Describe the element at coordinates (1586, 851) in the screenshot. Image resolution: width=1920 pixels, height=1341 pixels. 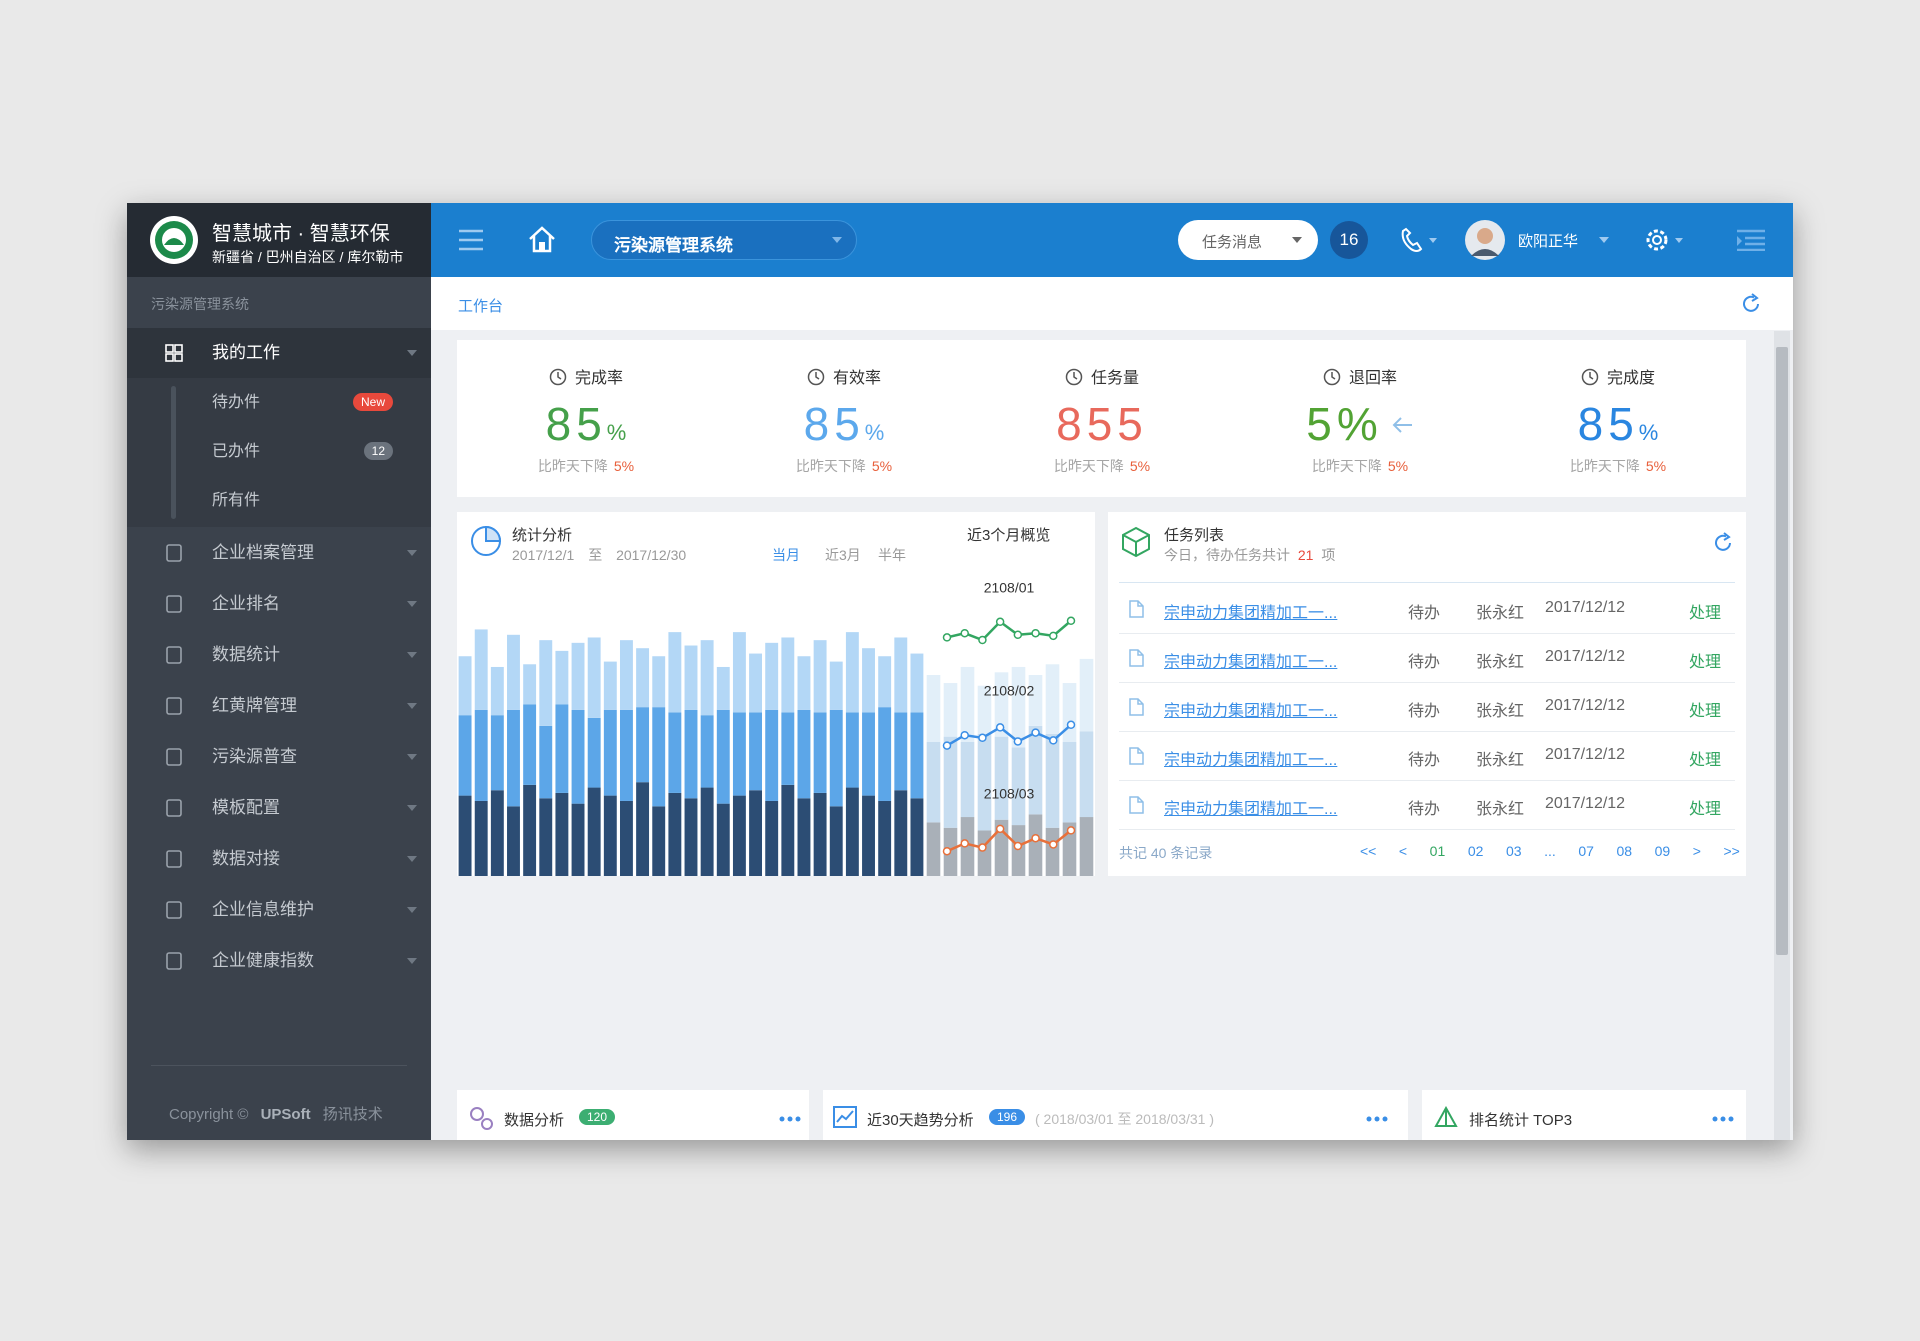
I see `page-link: 07` at that location.